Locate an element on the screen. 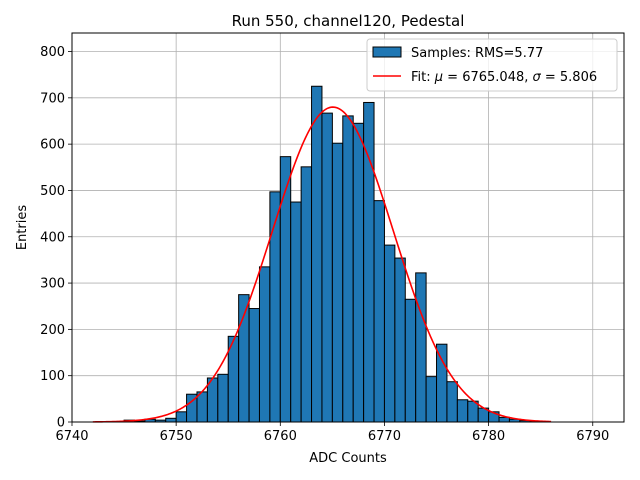 The height and width of the screenshot is (480, 640). x-tick-label: 6760 is located at coordinates (280, 436).